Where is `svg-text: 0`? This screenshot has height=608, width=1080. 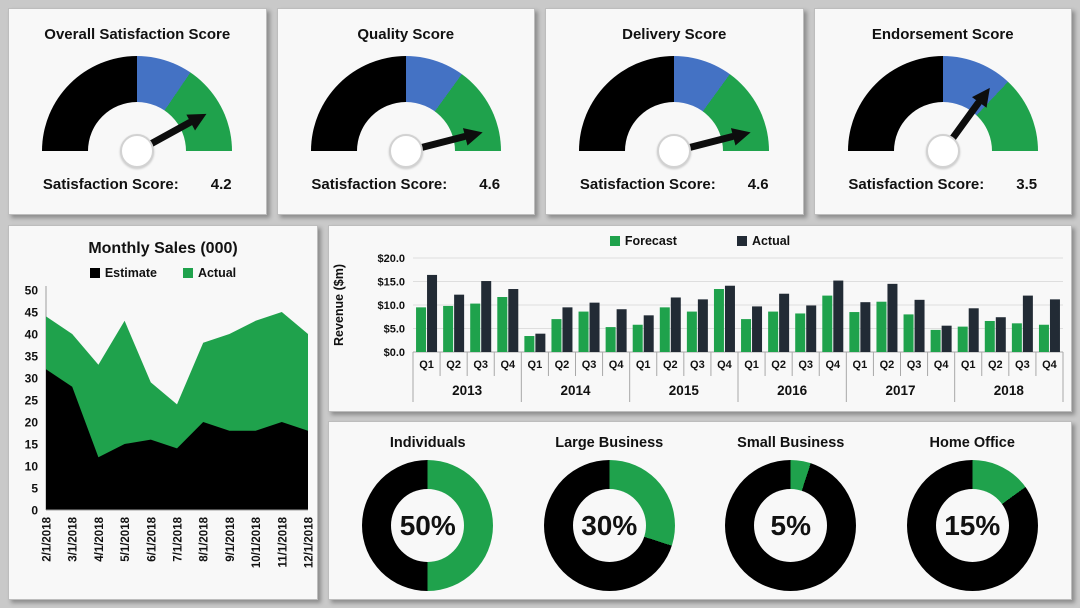 svg-text: 0 is located at coordinates (34, 511).